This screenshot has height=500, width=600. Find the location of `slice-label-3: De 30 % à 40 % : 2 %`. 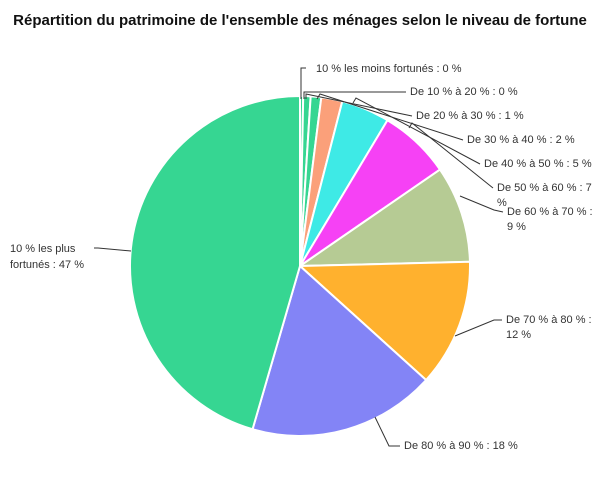

slice-label-3: De 30 % à 40 % : 2 % is located at coordinates (521, 140).